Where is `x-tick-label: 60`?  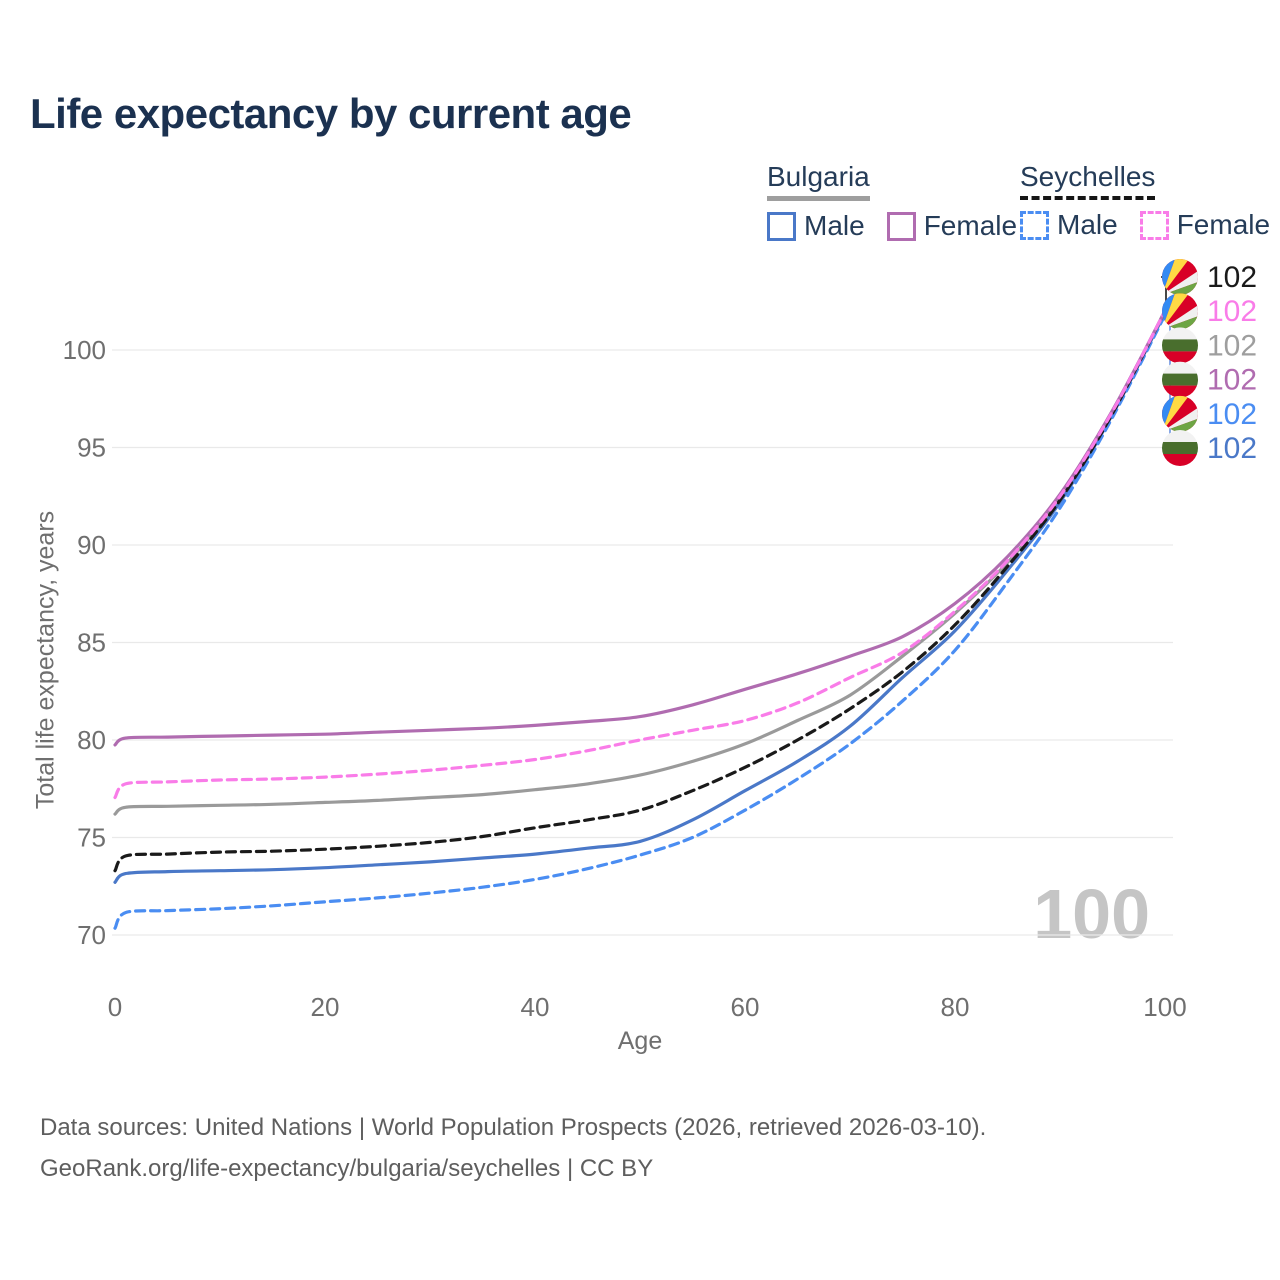 x-tick-label: 60 is located at coordinates (745, 1007).